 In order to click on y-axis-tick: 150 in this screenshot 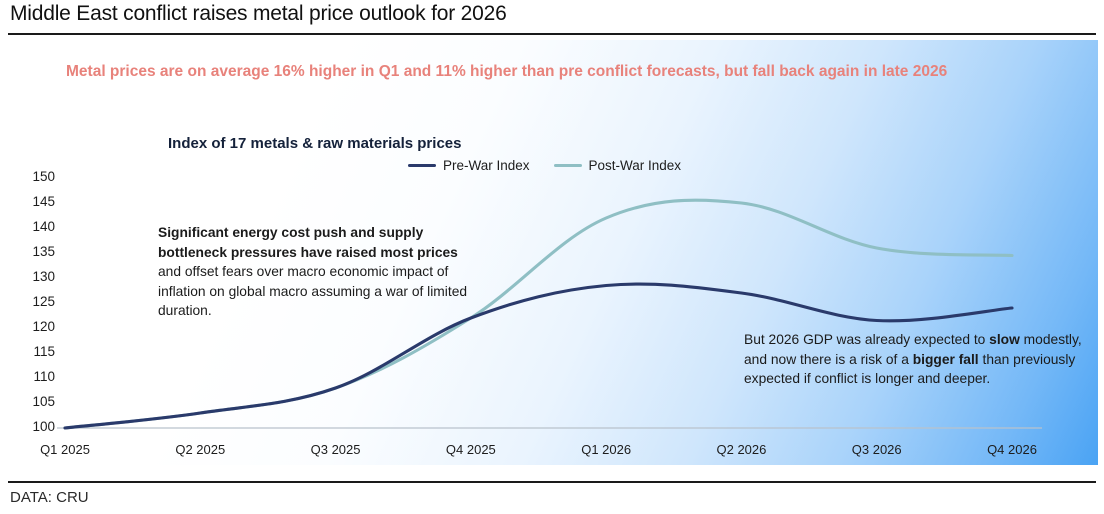, I will do `click(43, 176)`.